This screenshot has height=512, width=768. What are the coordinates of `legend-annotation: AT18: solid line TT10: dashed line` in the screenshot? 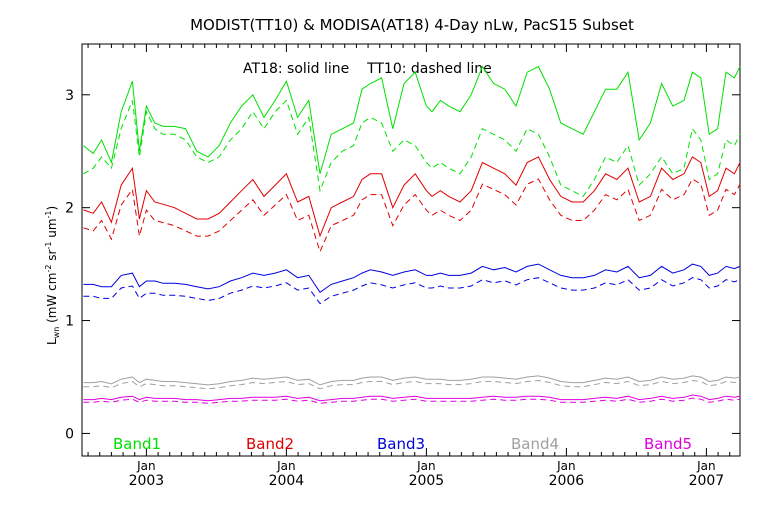 It's located at (367, 69).